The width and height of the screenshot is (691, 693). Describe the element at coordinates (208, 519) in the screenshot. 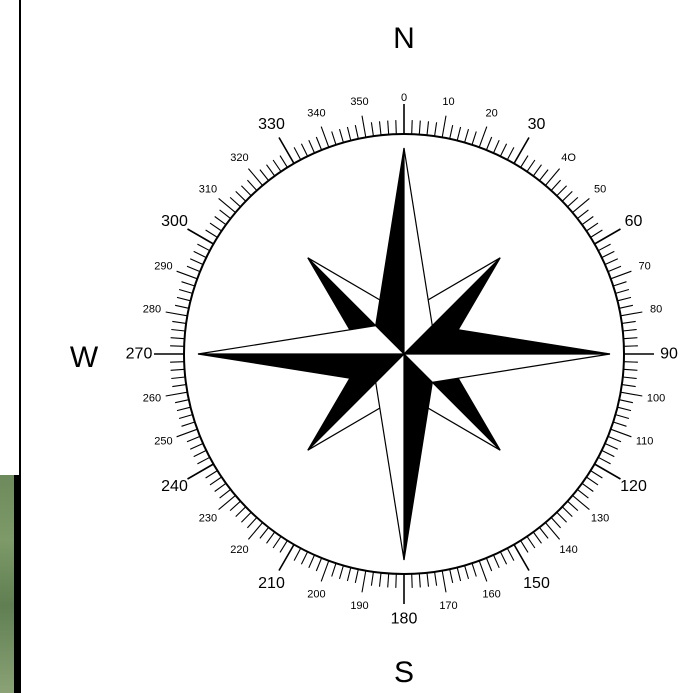

I see `degree-label: 230` at that location.